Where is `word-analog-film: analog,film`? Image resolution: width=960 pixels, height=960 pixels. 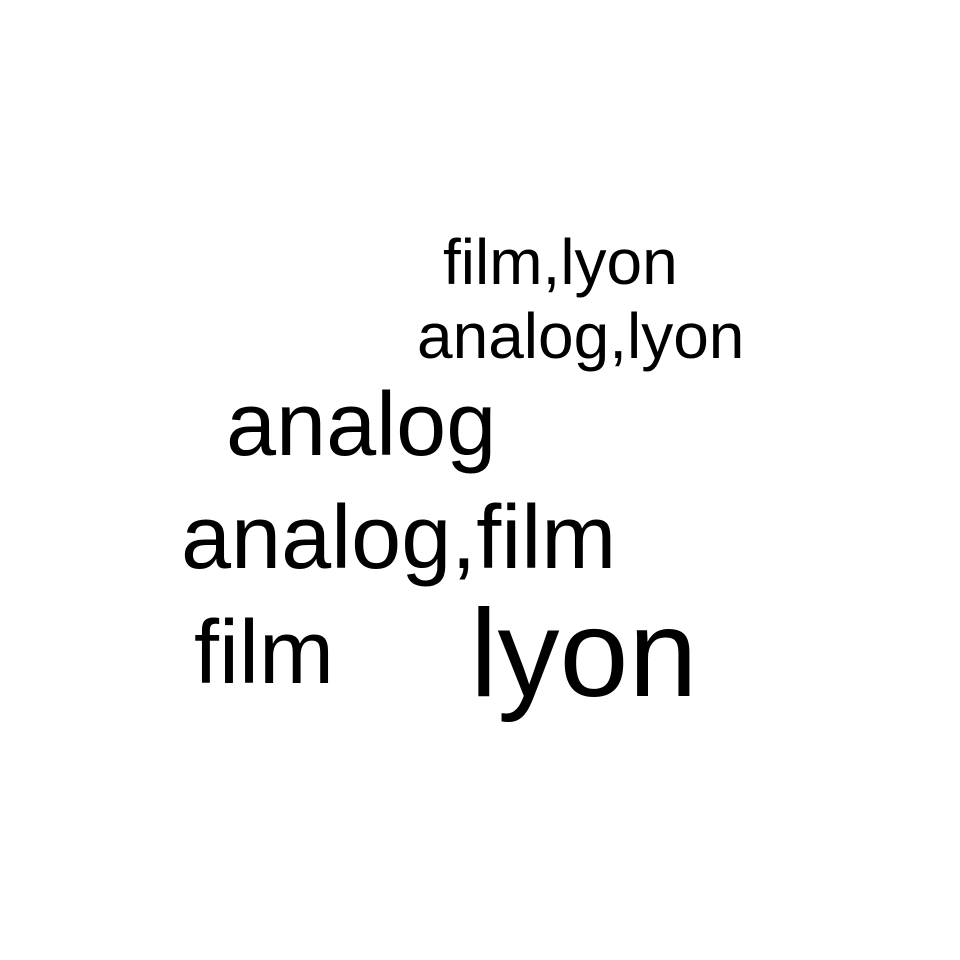 word-analog-film: analog,film is located at coordinates (399, 538).